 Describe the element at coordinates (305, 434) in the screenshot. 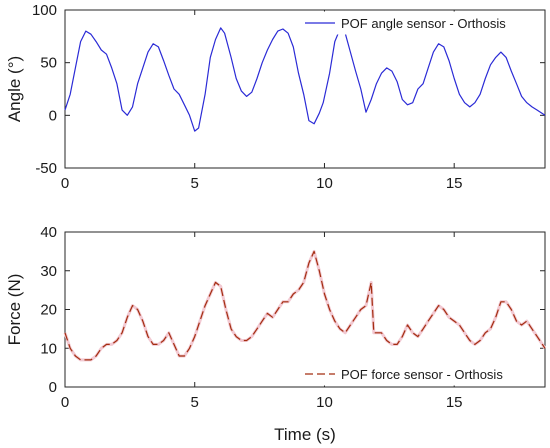

I see `x-axis-label: Time (s)` at that location.